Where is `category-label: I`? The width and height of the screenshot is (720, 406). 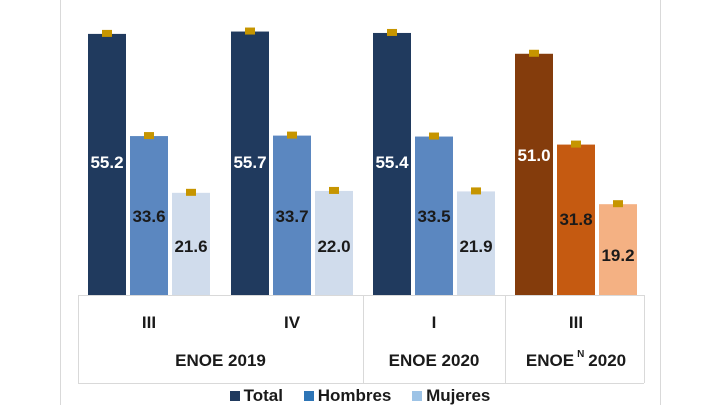
category-label: I is located at coordinates (434, 322).